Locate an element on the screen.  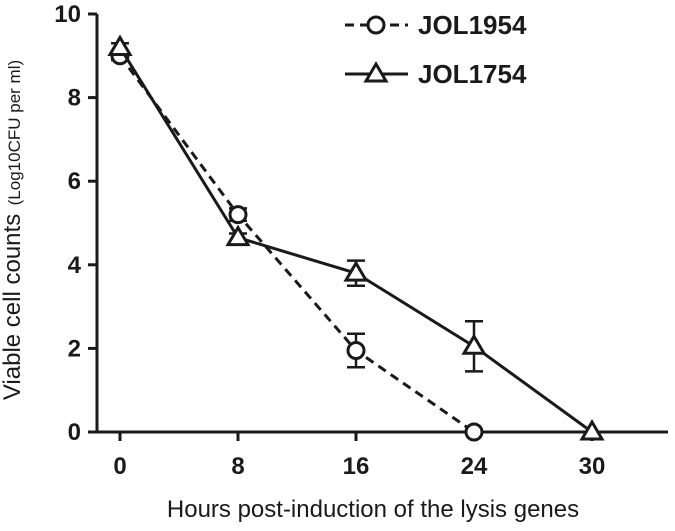
y-tick-label: 0 is located at coordinates (74, 432).